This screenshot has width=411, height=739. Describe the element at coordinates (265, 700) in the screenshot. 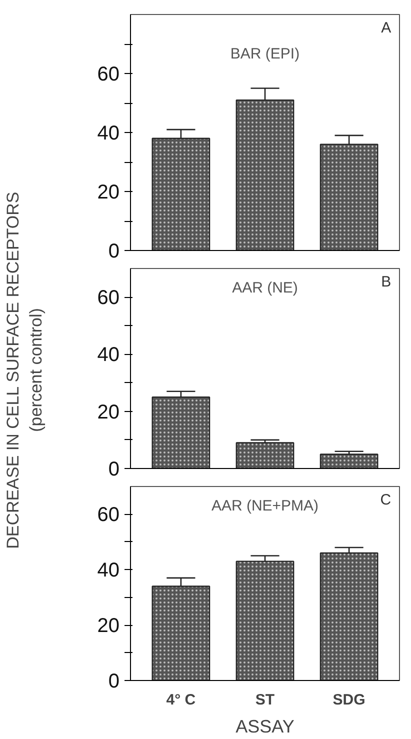

I see `x-tick-label: ST` at that location.